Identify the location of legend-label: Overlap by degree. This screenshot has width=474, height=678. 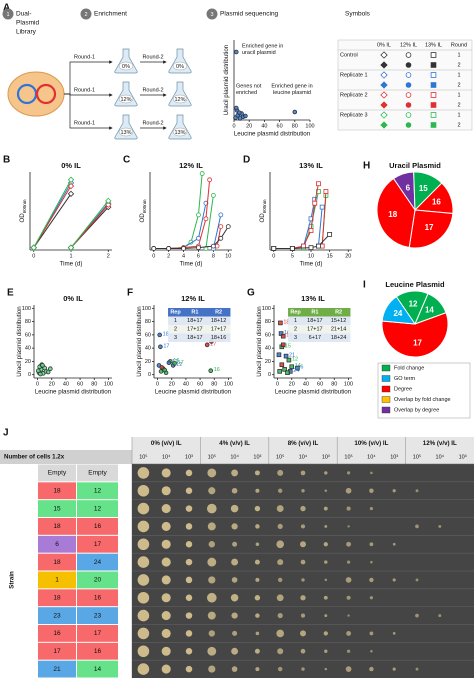
(416, 410).